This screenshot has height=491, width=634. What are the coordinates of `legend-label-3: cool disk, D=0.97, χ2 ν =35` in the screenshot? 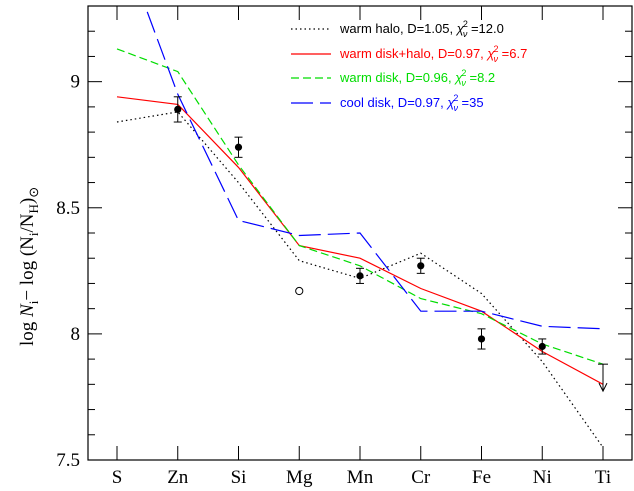 It's located at (412, 103).